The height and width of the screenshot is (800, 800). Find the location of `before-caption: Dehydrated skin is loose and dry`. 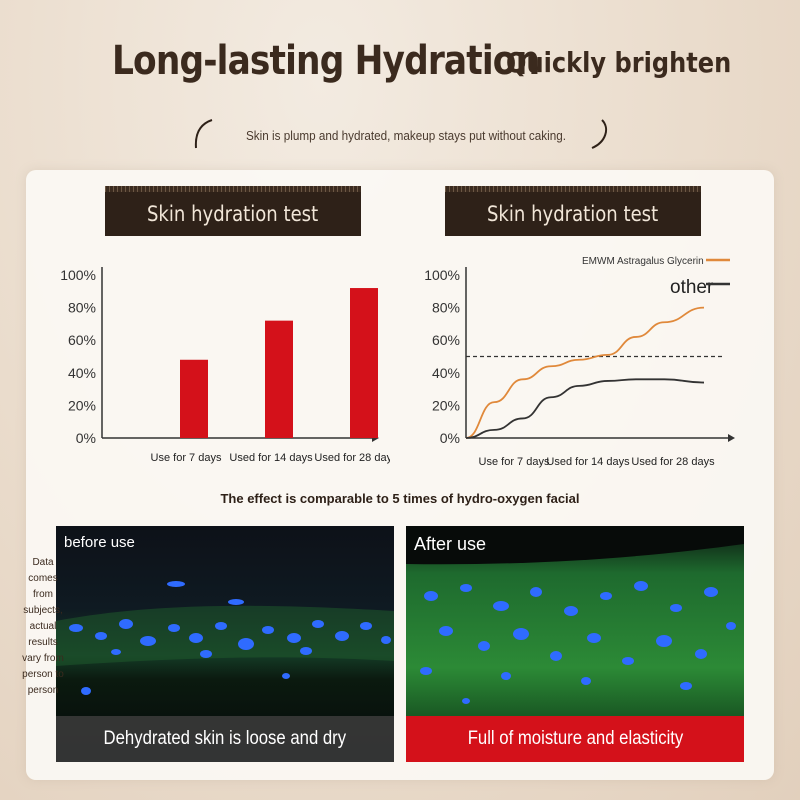

before-caption: Dehydrated skin is loose and dry is located at coordinates (225, 739).